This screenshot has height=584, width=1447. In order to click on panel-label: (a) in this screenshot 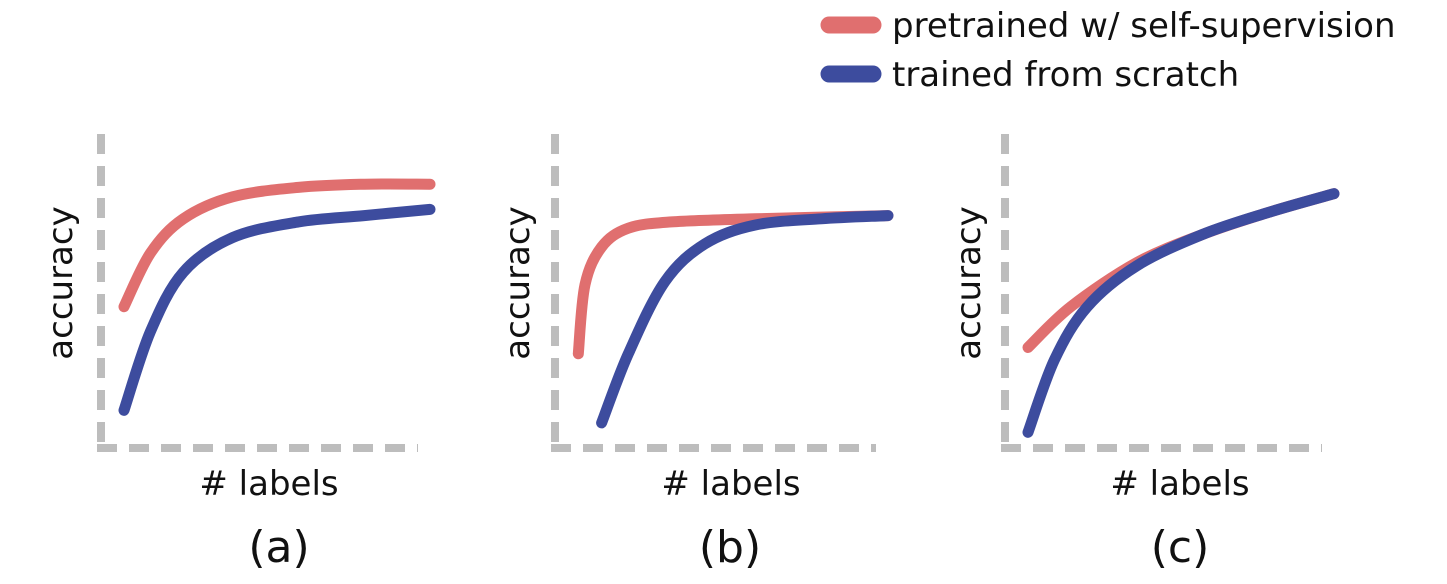, I will do `click(278, 547)`.